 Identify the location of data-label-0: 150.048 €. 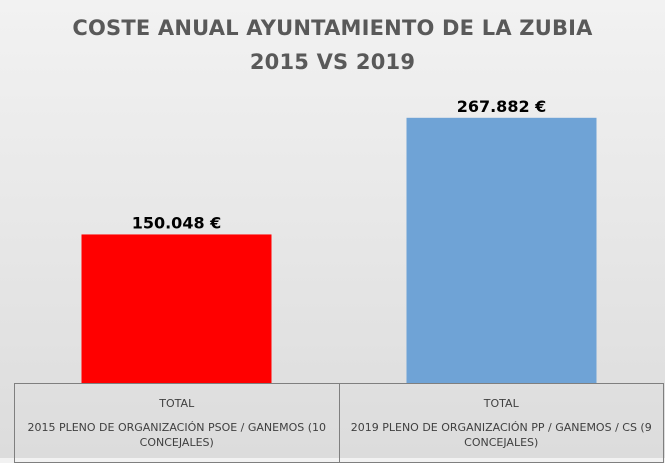
(177, 222).